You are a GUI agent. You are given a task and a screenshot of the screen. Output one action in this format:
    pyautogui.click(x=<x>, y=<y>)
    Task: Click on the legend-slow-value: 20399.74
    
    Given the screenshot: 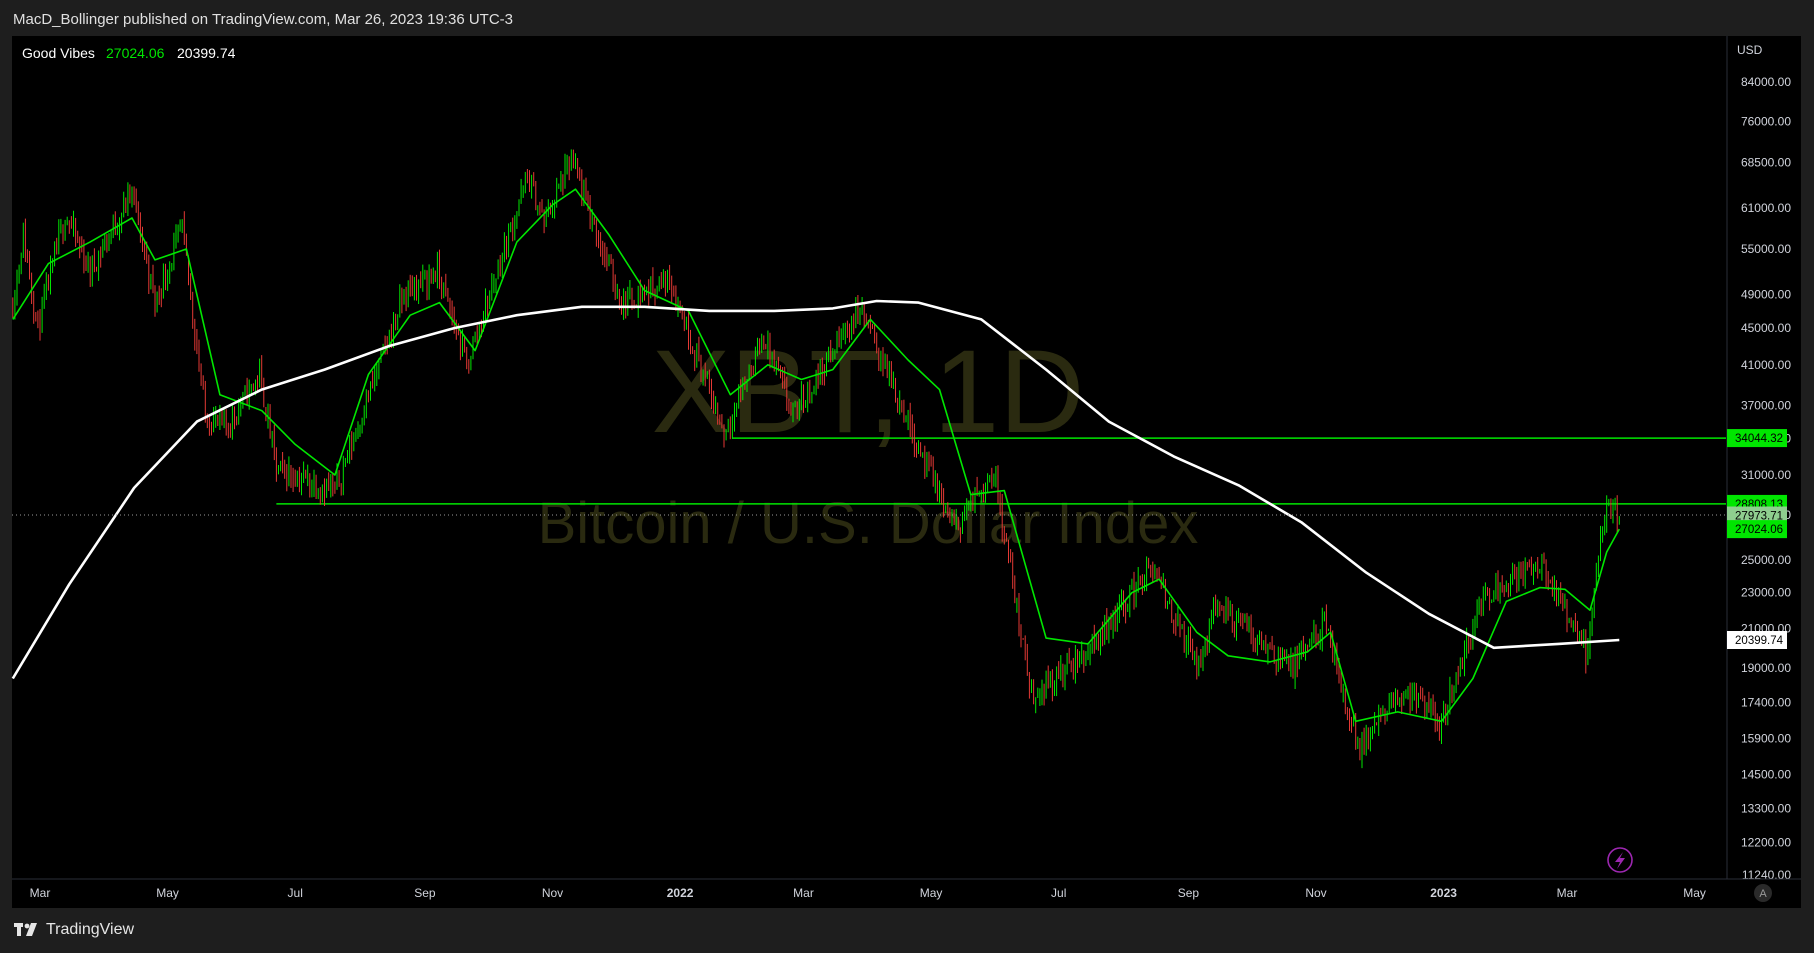 What is the action you would take?
    pyautogui.click(x=206, y=53)
    